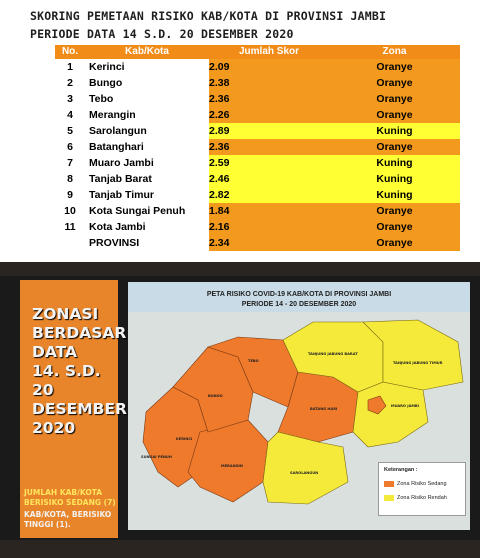  I want to click on table-row: 2 Bungo 2.38 Oranye, so click(257, 83).